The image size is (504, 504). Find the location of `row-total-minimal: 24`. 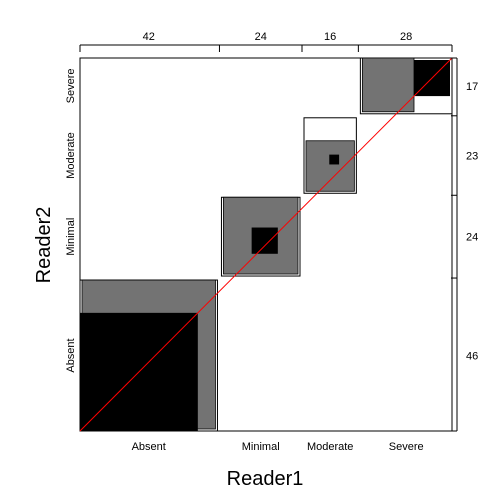

row-total-minimal: 24 is located at coordinates (472, 238).